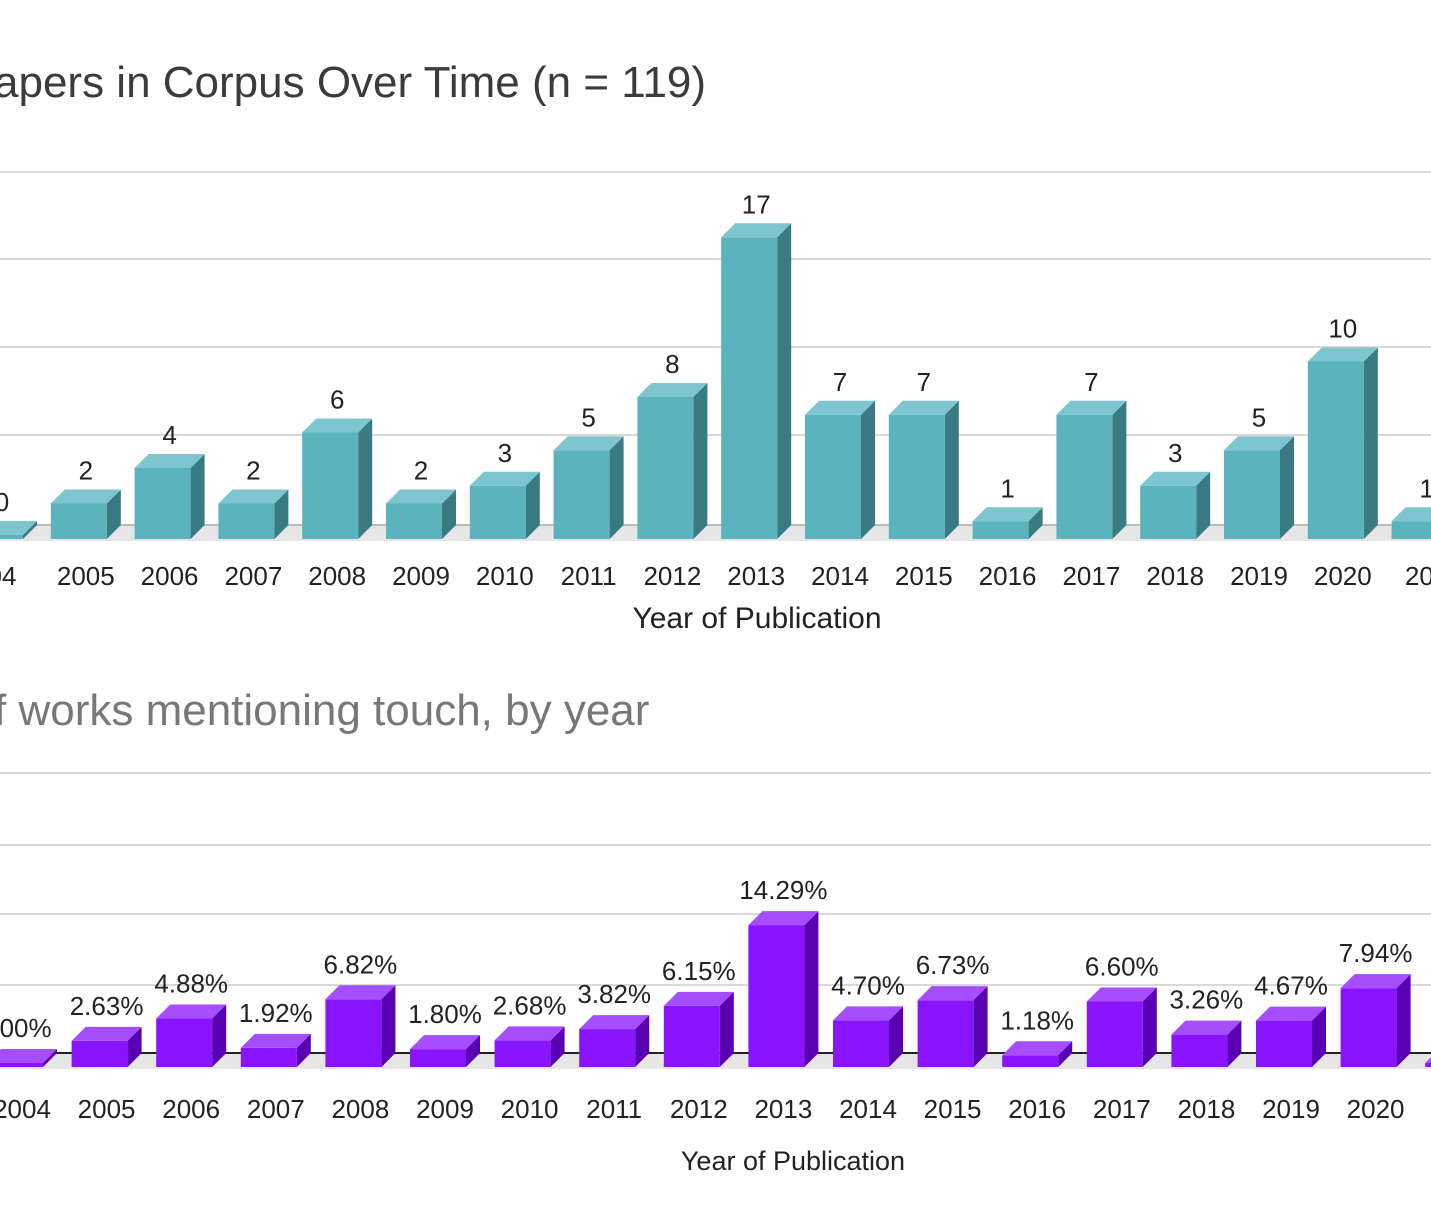 Image resolution: width=1431 pixels, height=1224 pixels. Describe the element at coordinates (1376, 953) in the screenshot. I see `chart-2-data-label: 7.94%` at that location.